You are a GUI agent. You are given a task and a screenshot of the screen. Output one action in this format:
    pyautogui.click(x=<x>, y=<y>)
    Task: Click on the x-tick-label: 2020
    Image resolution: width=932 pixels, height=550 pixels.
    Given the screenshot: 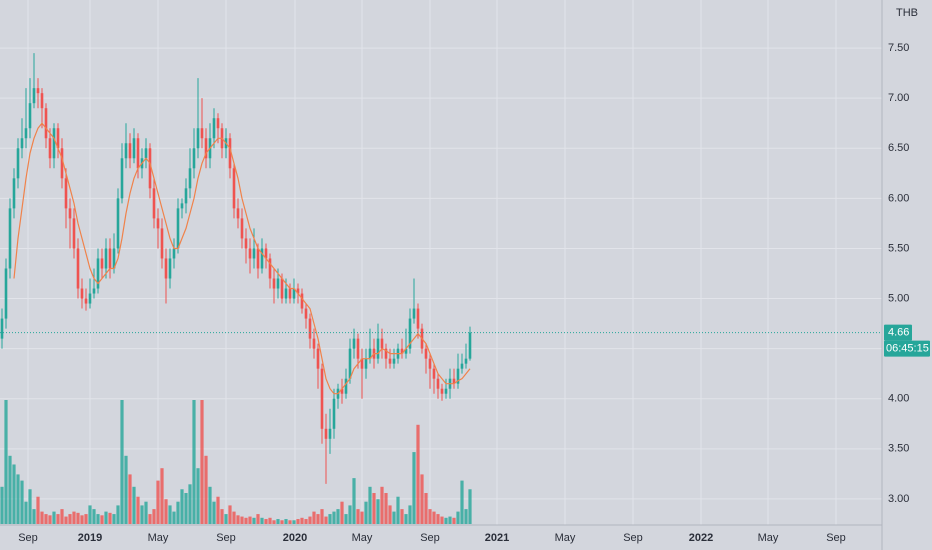 What is the action you would take?
    pyautogui.click(x=295, y=538)
    